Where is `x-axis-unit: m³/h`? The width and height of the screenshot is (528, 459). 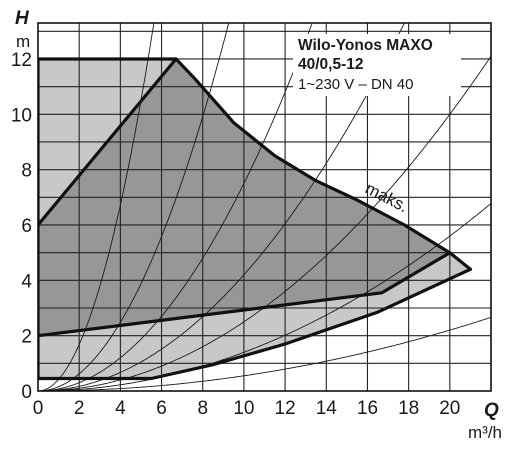 x-axis-unit: m³/h is located at coordinates (485, 432).